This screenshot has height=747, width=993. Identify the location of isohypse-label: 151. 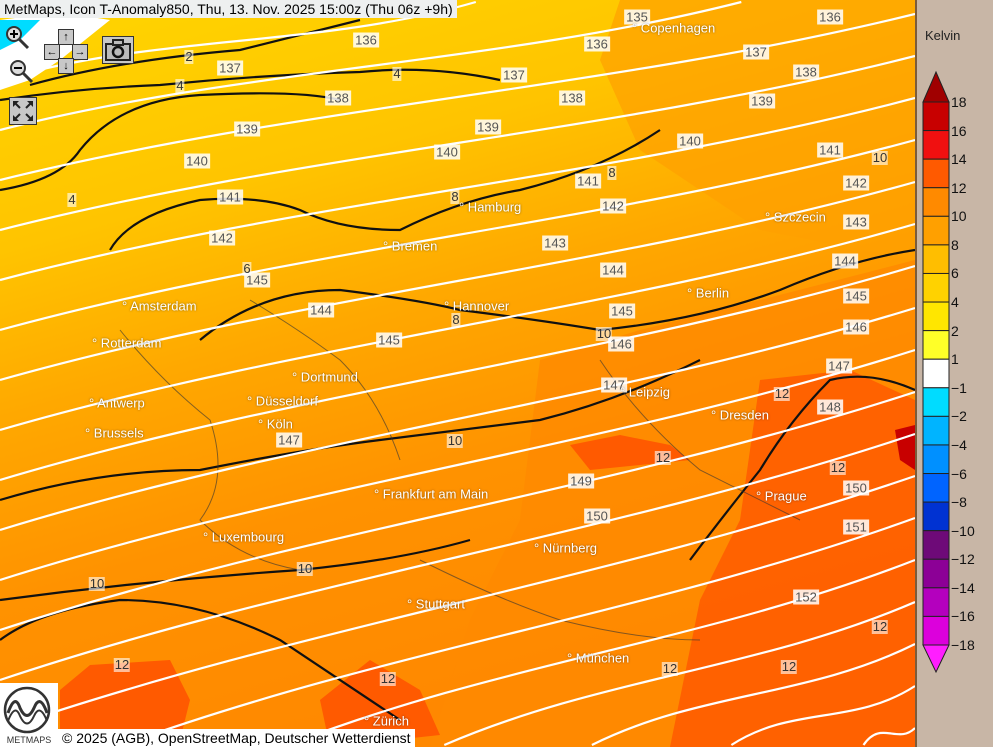
(856, 527).